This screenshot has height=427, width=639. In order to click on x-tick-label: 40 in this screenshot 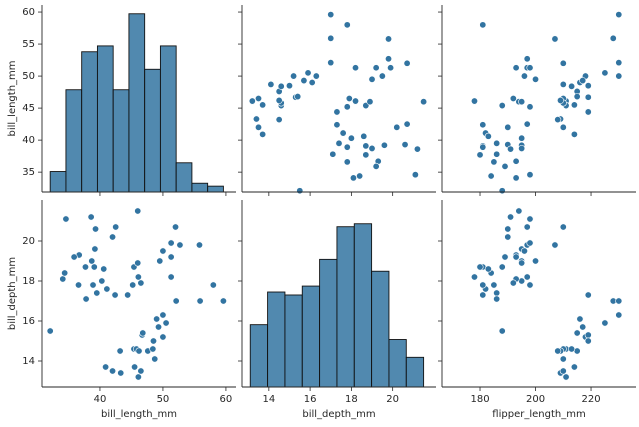, I will do `click(100, 399)`.